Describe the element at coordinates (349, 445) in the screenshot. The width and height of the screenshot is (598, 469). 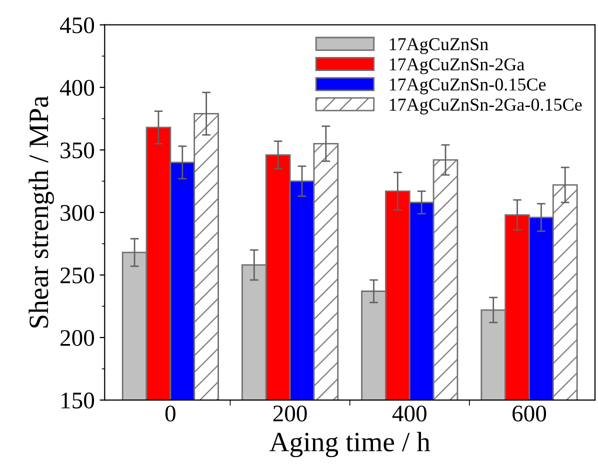
I see `x-axis-title: Aging time / h` at that location.